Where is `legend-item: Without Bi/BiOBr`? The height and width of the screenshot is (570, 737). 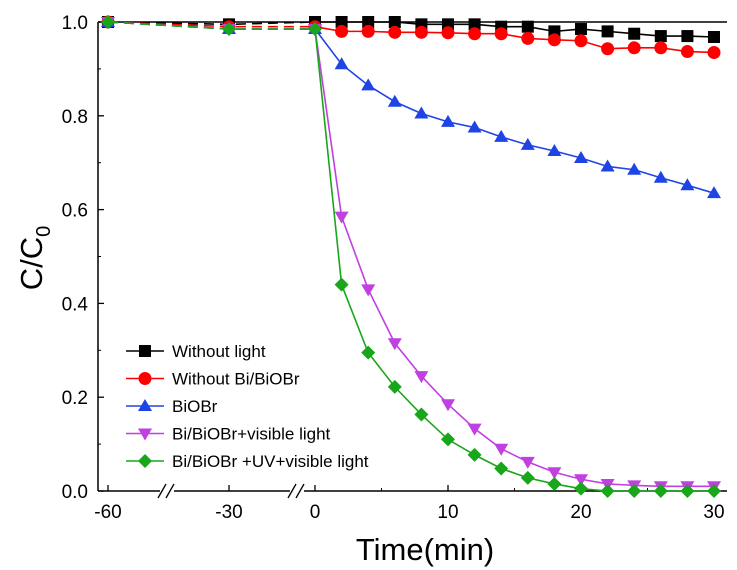
legend-item: Without Bi/BiOBr is located at coordinates (213, 379).